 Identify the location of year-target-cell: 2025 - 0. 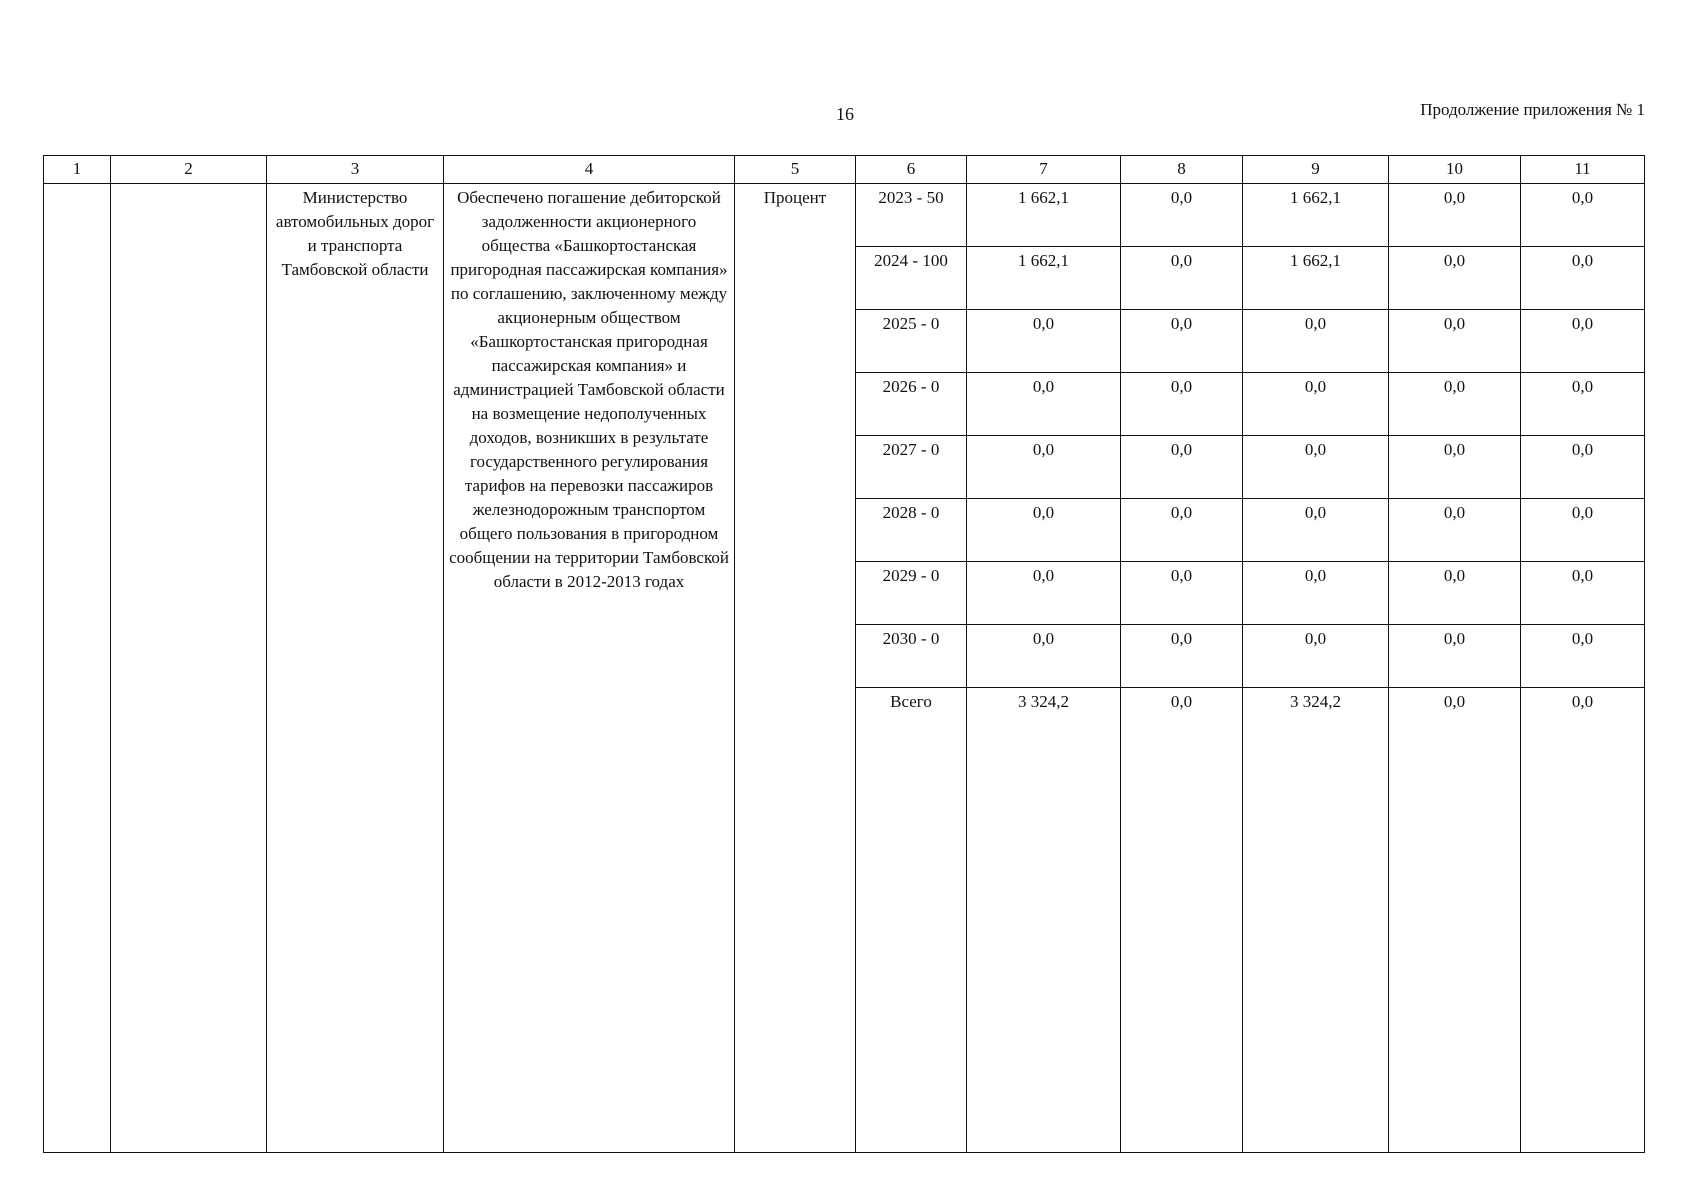
(911, 341).